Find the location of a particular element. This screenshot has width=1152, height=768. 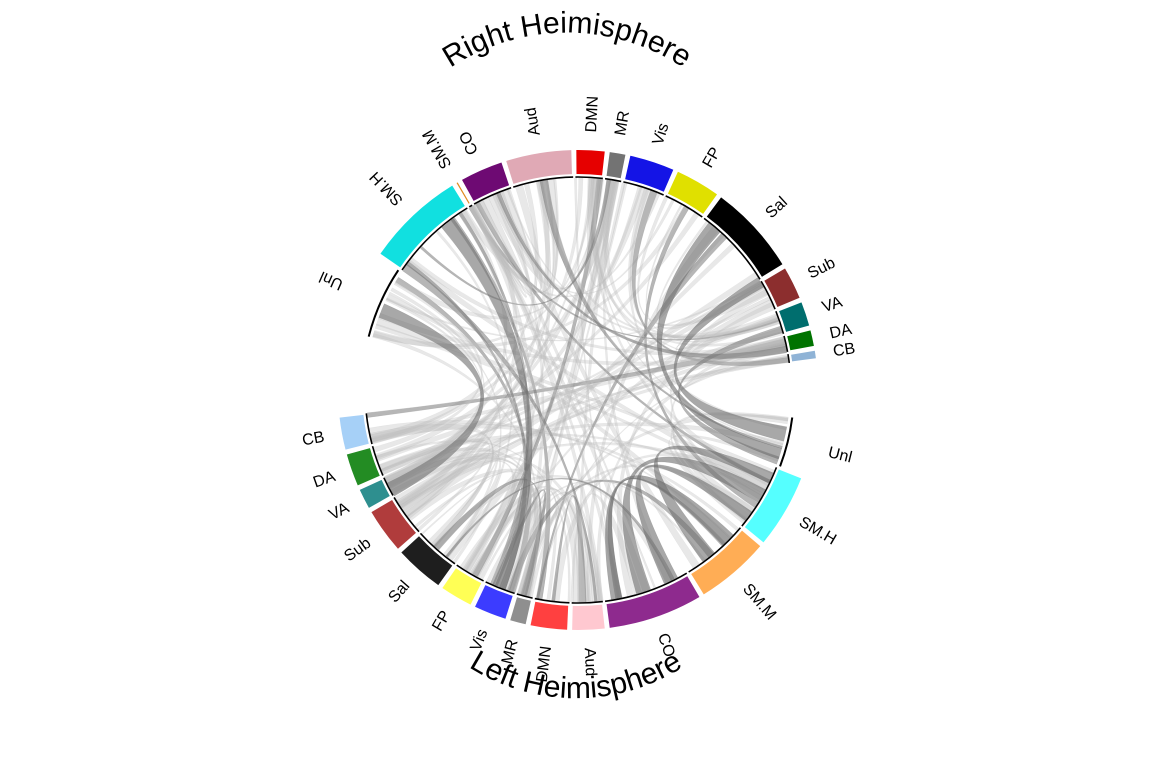

segment-inner-line-left-dmn is located at coordinates (552, 600).